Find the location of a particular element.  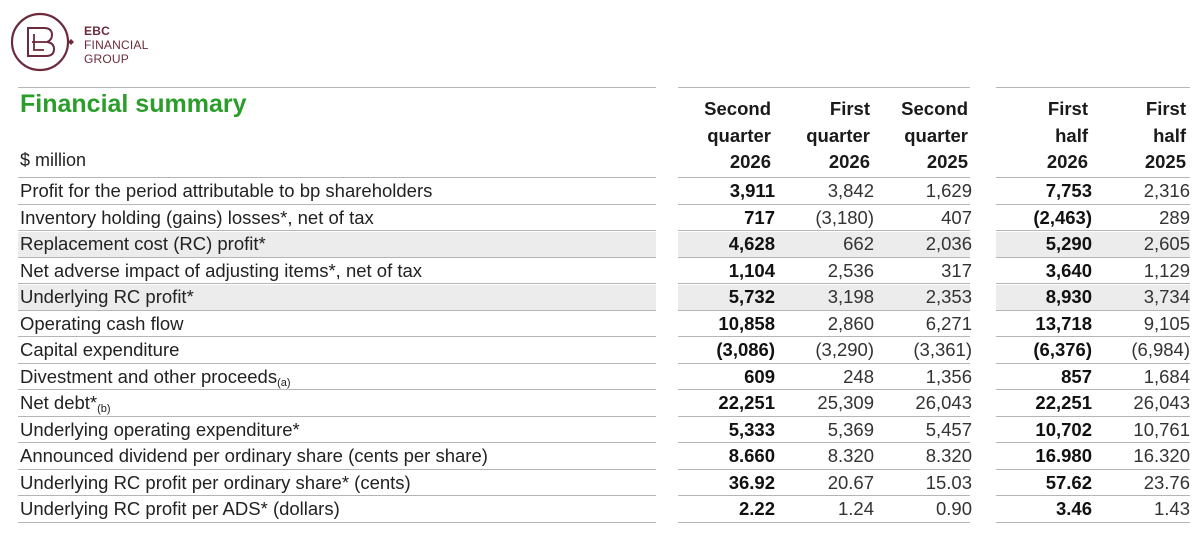

row-label: Underlying RC profit per ADS* (dollars) is located at coordinates (180, 509).